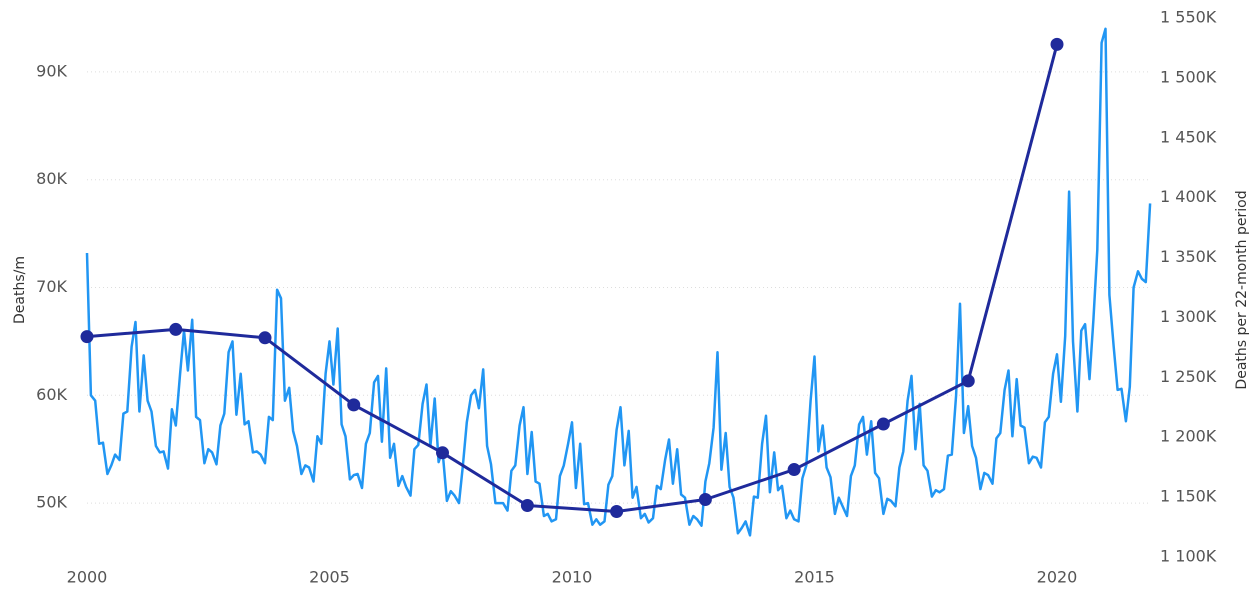  Describe the element at coordinates (1188, 316) in the screenshot. I see `y2-tick-label: 1 300K` at that location.